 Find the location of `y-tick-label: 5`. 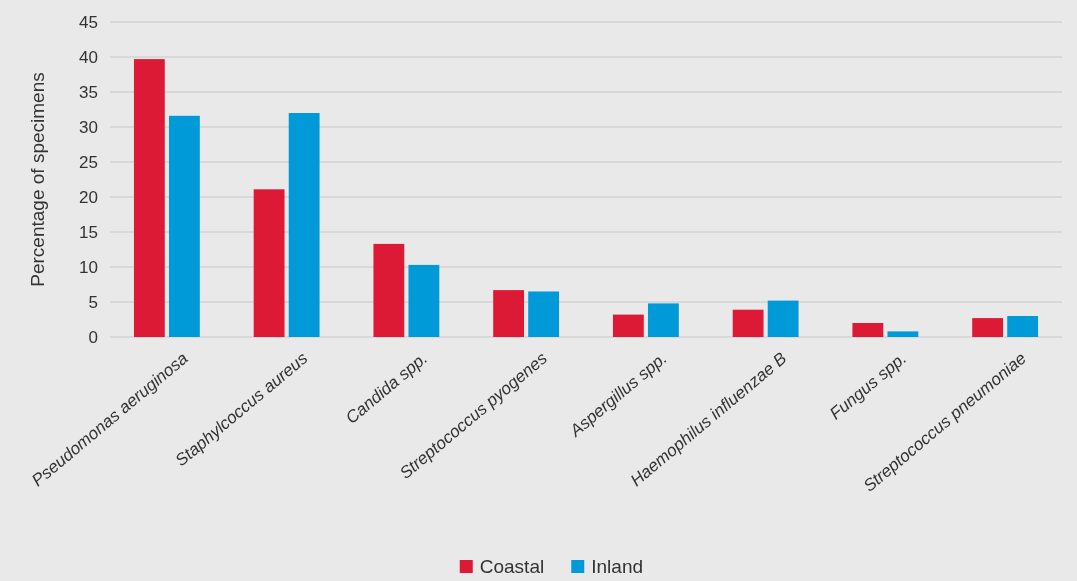

y-tick-label: 5 is located at coordinates (93, 302).